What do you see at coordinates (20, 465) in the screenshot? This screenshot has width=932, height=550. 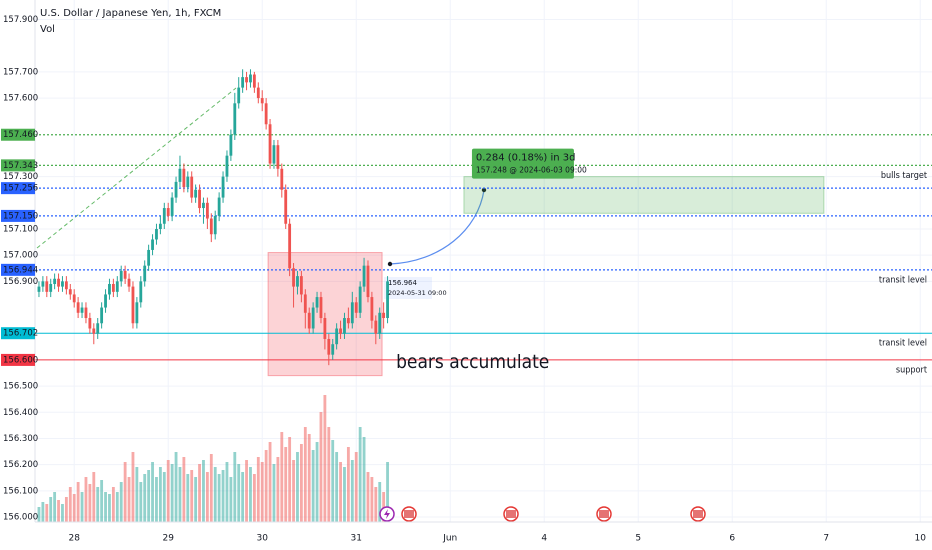 I see `y-tick-label: 156.200` at bounding box center [20, 465].